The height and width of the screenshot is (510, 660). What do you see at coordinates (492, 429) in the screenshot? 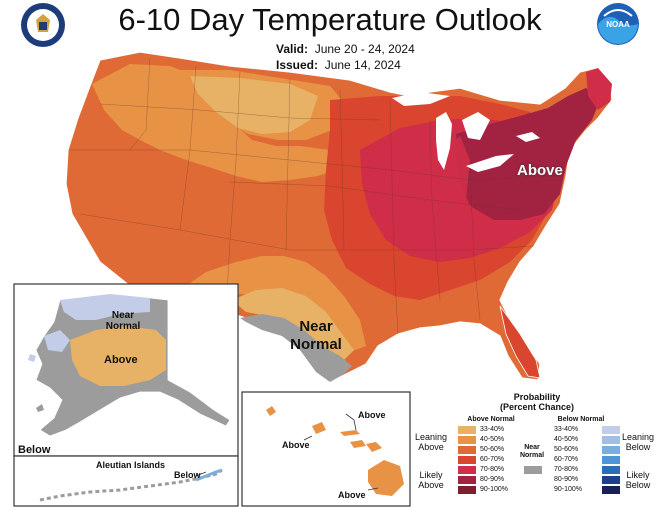
I see `legend-above-label-0: 33-40%` at bounding box center [492, 429].